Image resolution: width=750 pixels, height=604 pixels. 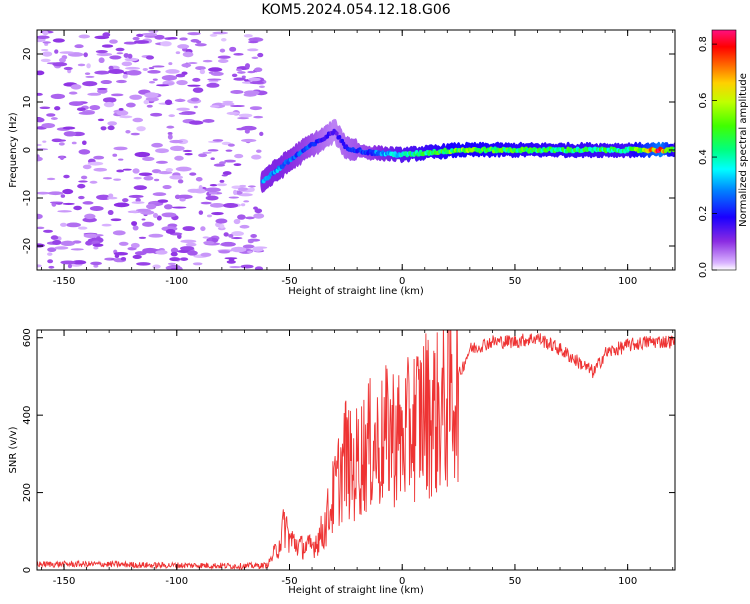 I want to click on snr-xtick-label: -150, so click(x=64, y=581).